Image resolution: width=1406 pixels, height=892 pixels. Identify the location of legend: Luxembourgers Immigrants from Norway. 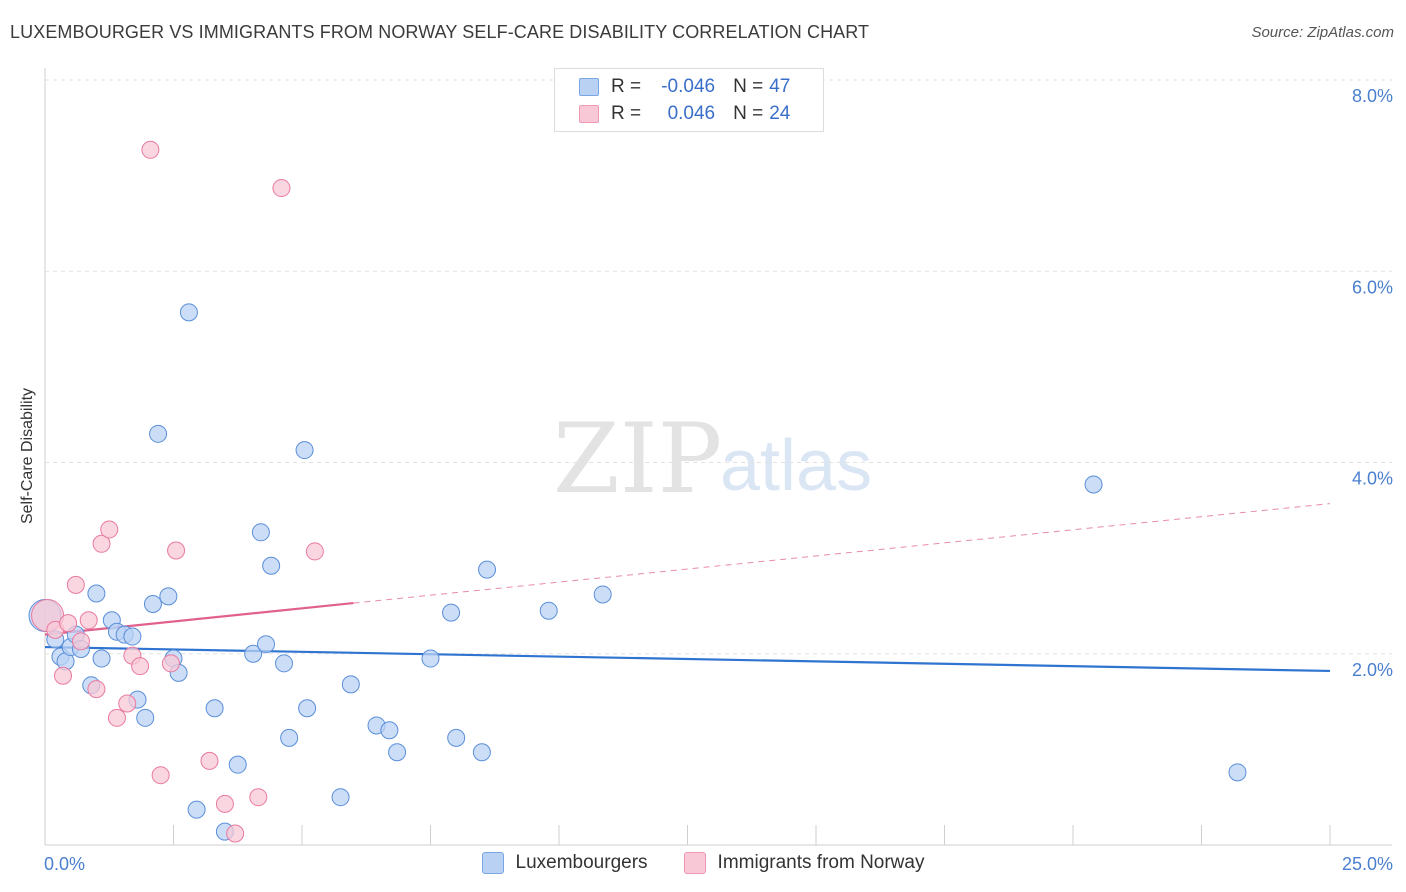
(703, 863).